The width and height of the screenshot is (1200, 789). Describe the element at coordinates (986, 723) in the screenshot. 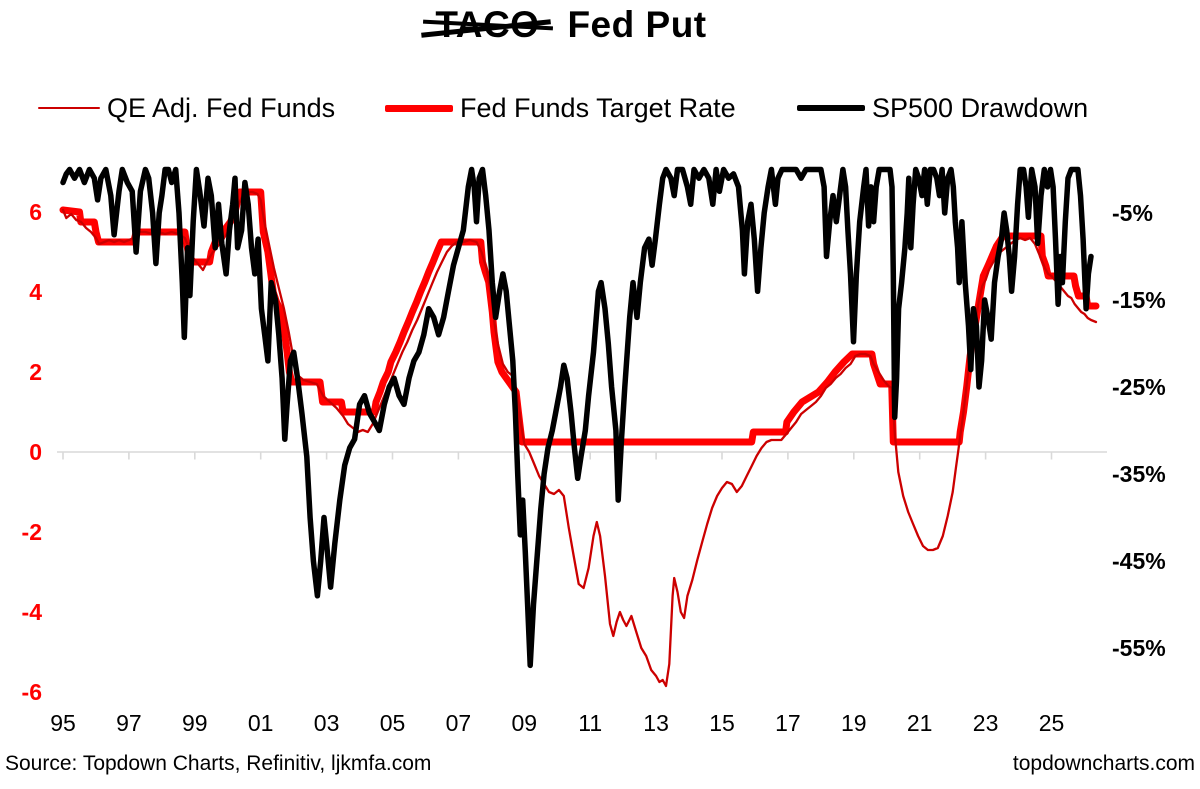

I see `svg-text: 23` at that location.